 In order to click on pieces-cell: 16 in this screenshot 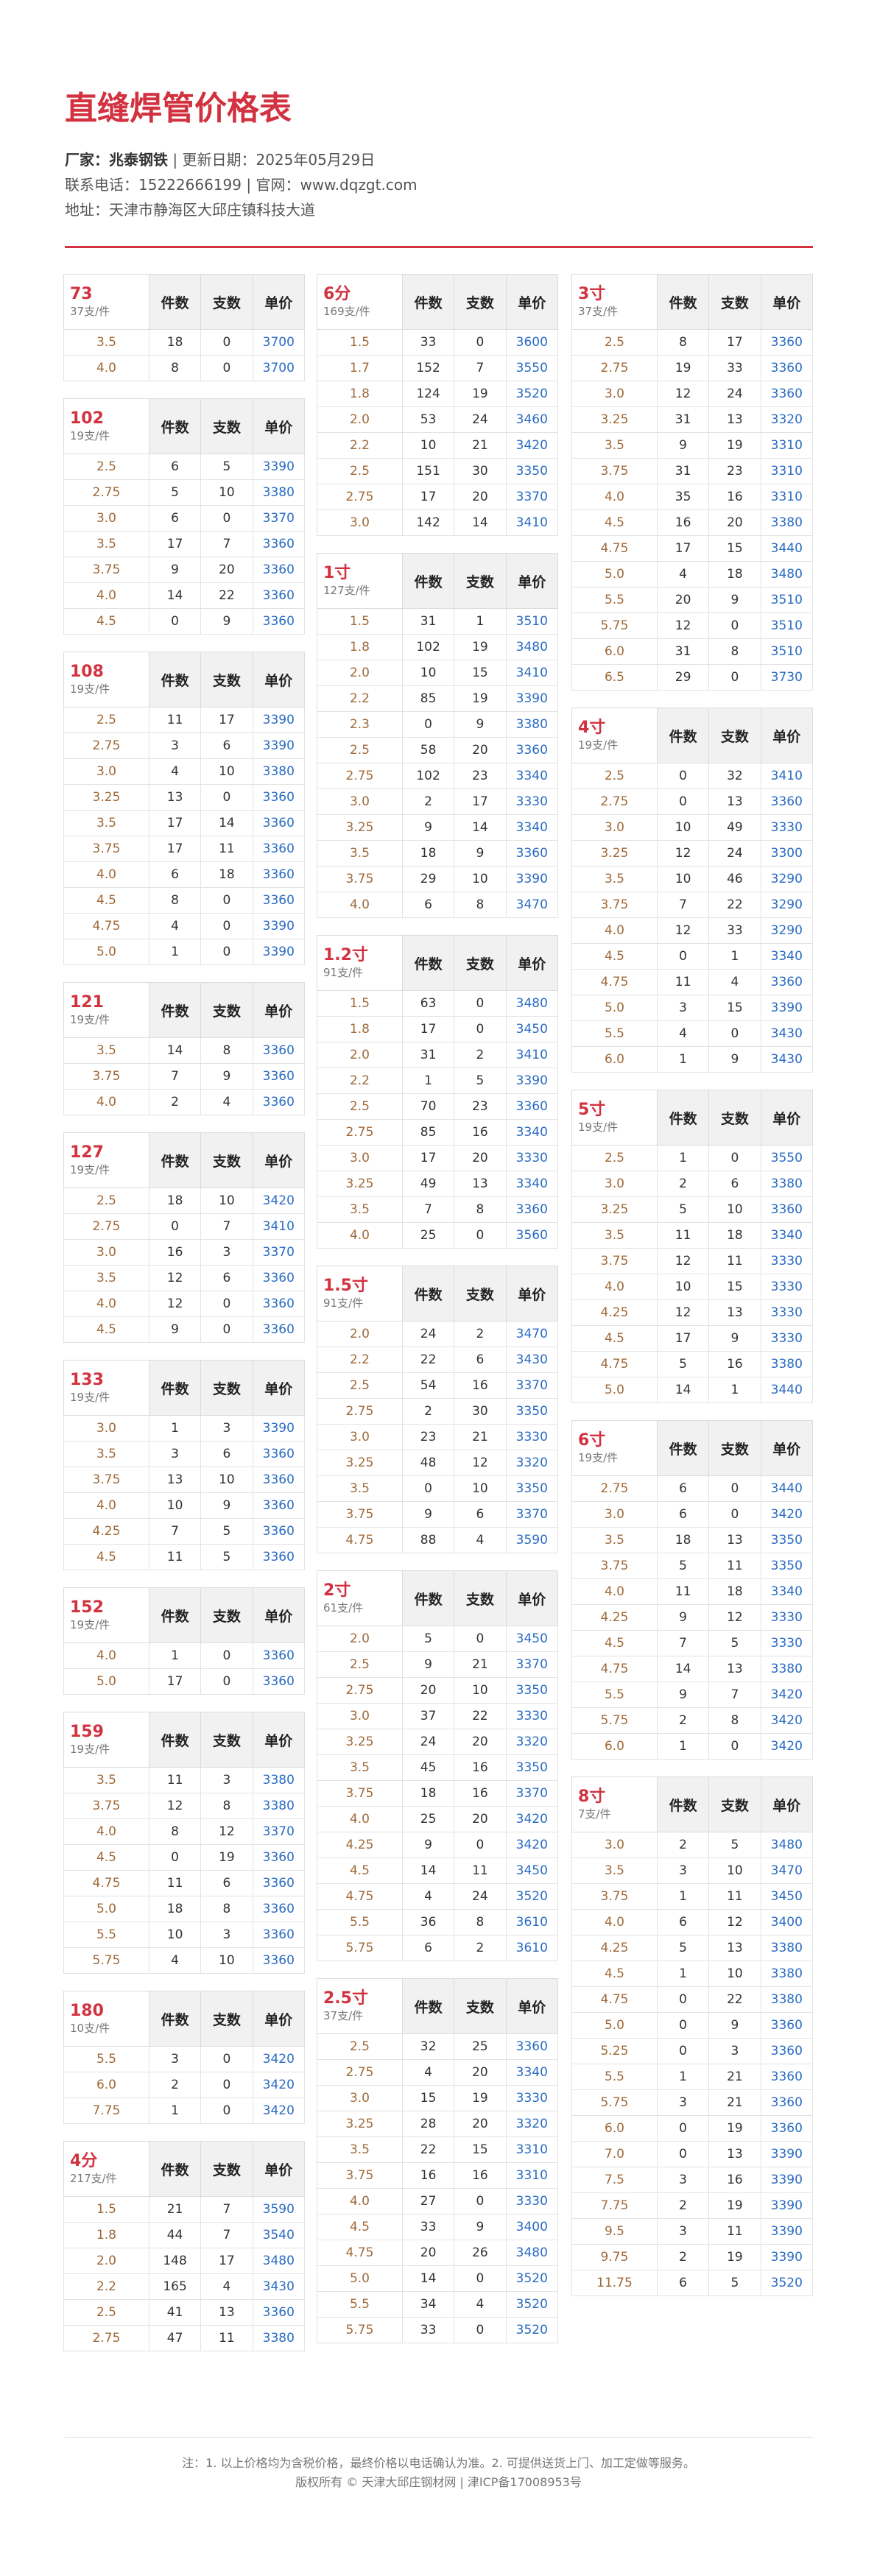, I will do `click(428, 2175)`.